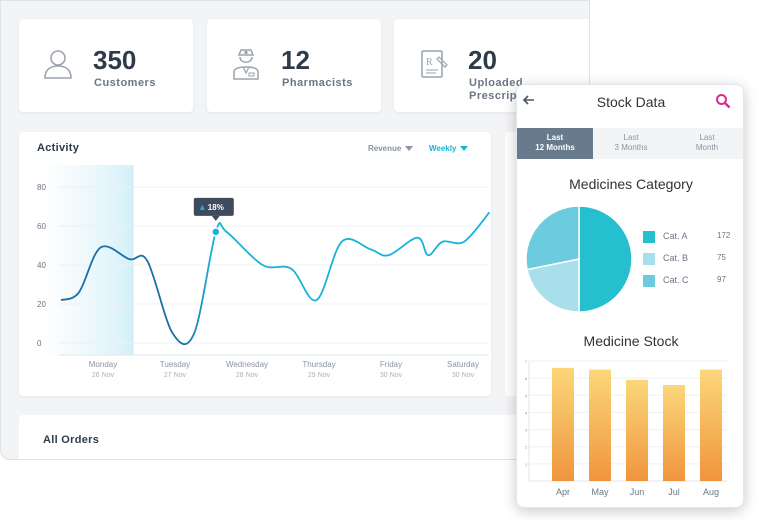  Describe the element at coordinates (391, 375) in the screenshot. I see `x-tick-date: 30 Nov` at that location.